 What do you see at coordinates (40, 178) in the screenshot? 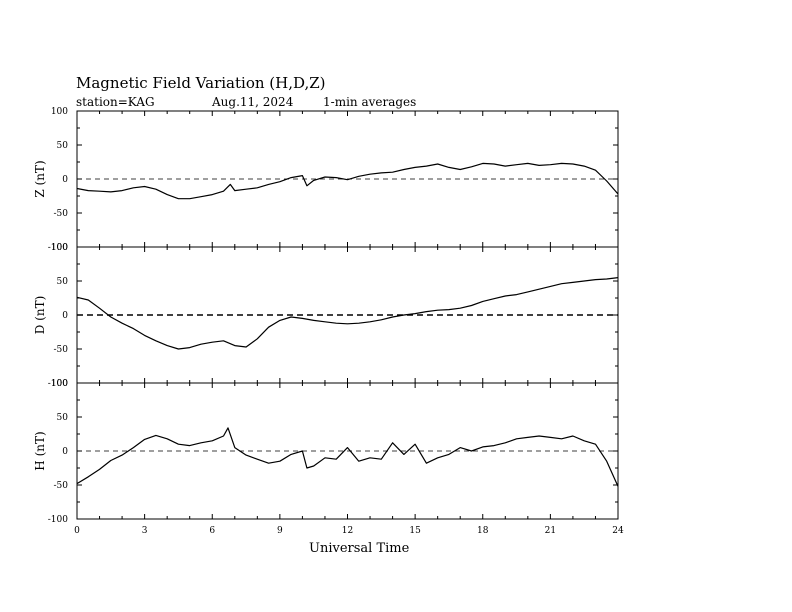
I see `y-axis-label: Z (nT)` at bounding box center [40, 178].